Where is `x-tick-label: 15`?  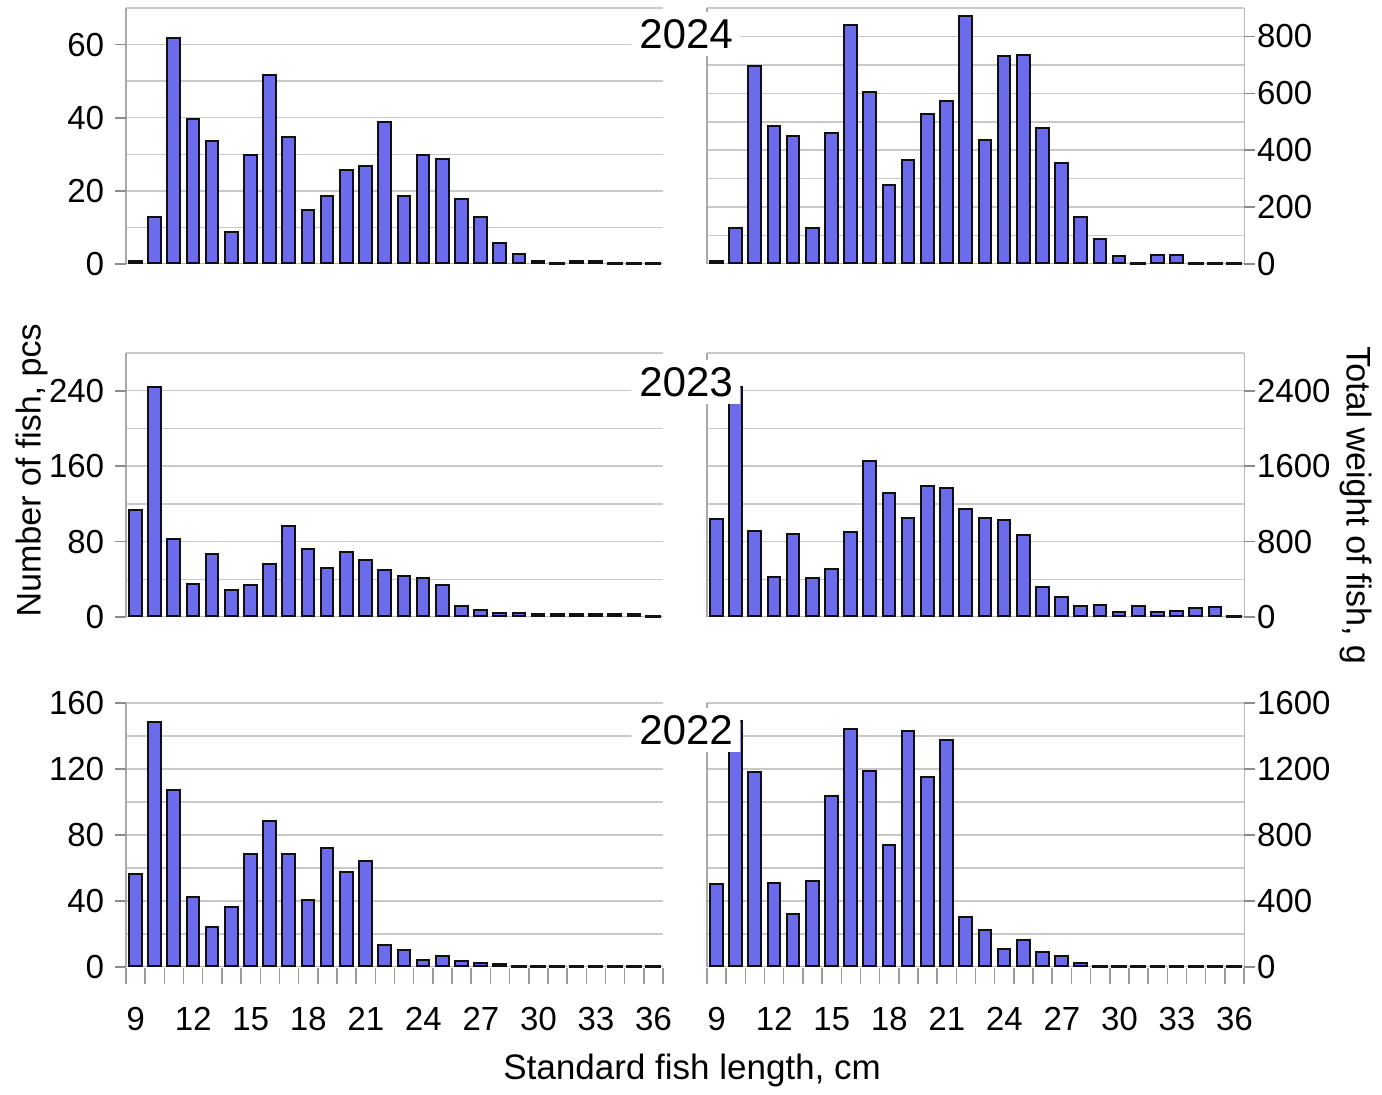
x-tick-label: 15 is located at coordinates (832, 1018).